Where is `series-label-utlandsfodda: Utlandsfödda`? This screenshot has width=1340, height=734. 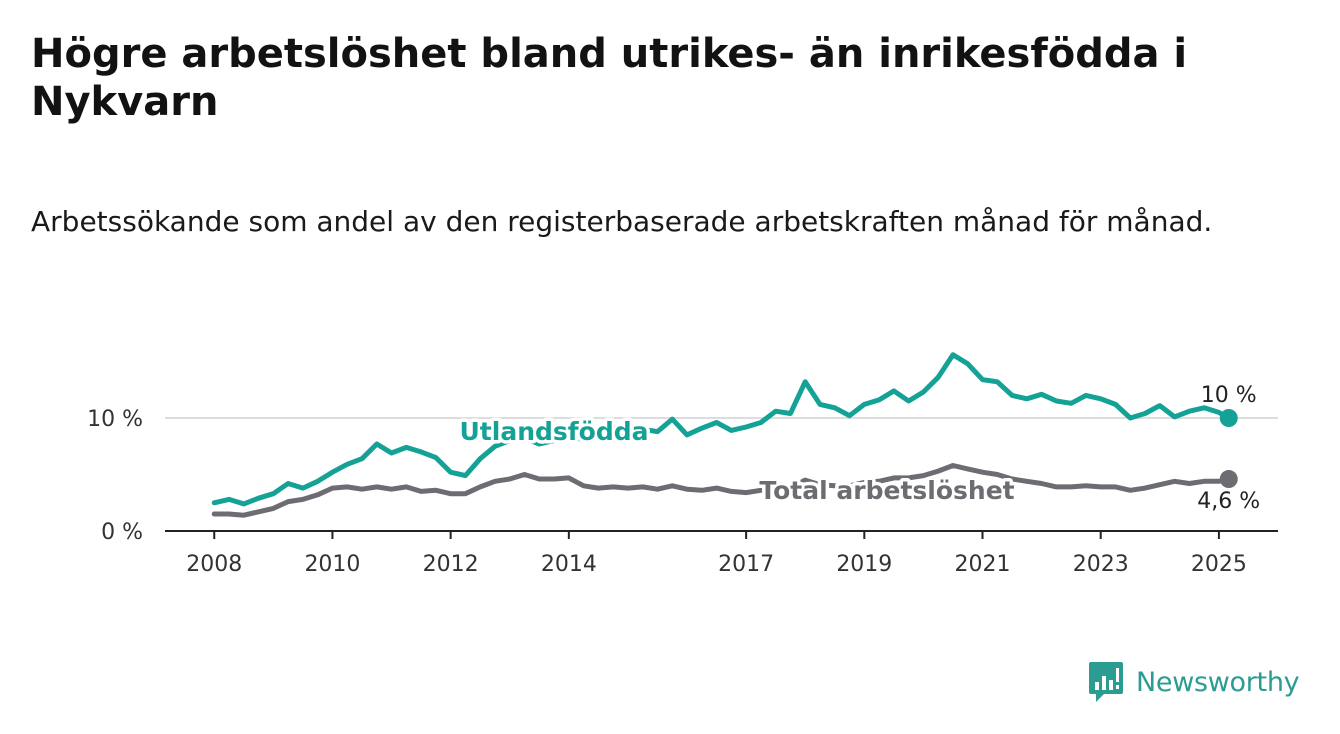
series-label-utlandsfodda: Utlandsfödda is located at coordinates (554, 431).